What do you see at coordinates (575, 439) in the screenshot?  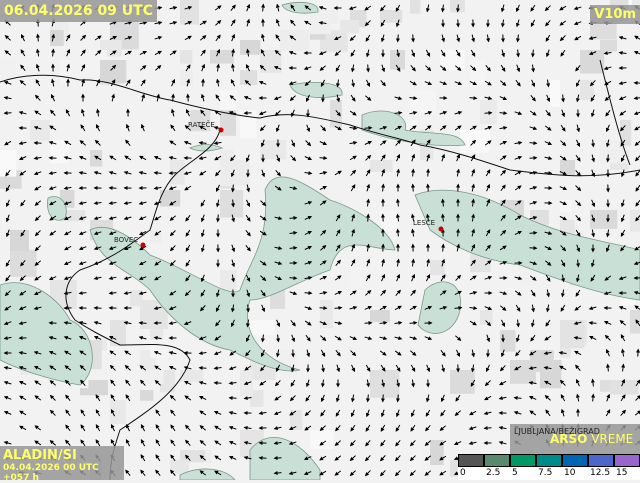 I see `brand-box: LJUBLJANA/BEŽIGRAD ARSO VREME` at bounding box center [575, 439].